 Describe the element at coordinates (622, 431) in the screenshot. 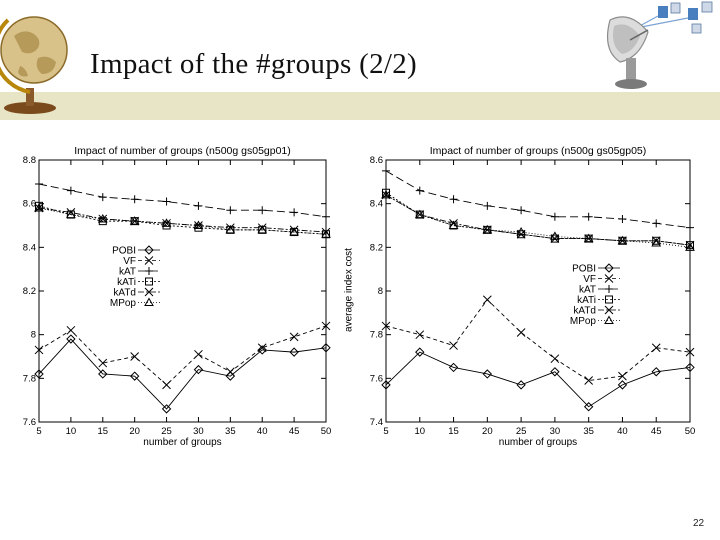

I see `x-tick-label: 40` at that location.